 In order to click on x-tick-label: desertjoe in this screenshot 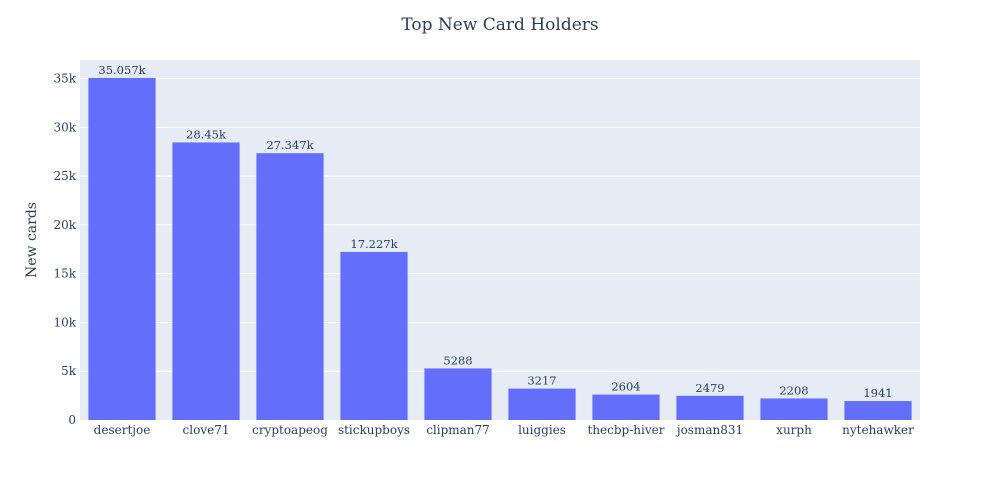, I will do `click(122, 430)`.